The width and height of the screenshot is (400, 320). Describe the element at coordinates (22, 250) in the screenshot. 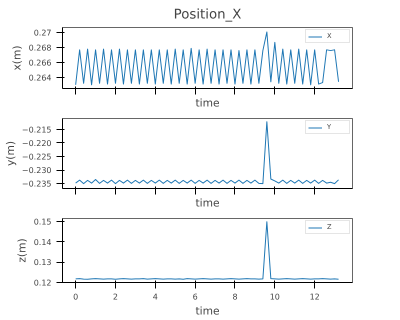

I see `y-axis-title: z(m)` at that location.